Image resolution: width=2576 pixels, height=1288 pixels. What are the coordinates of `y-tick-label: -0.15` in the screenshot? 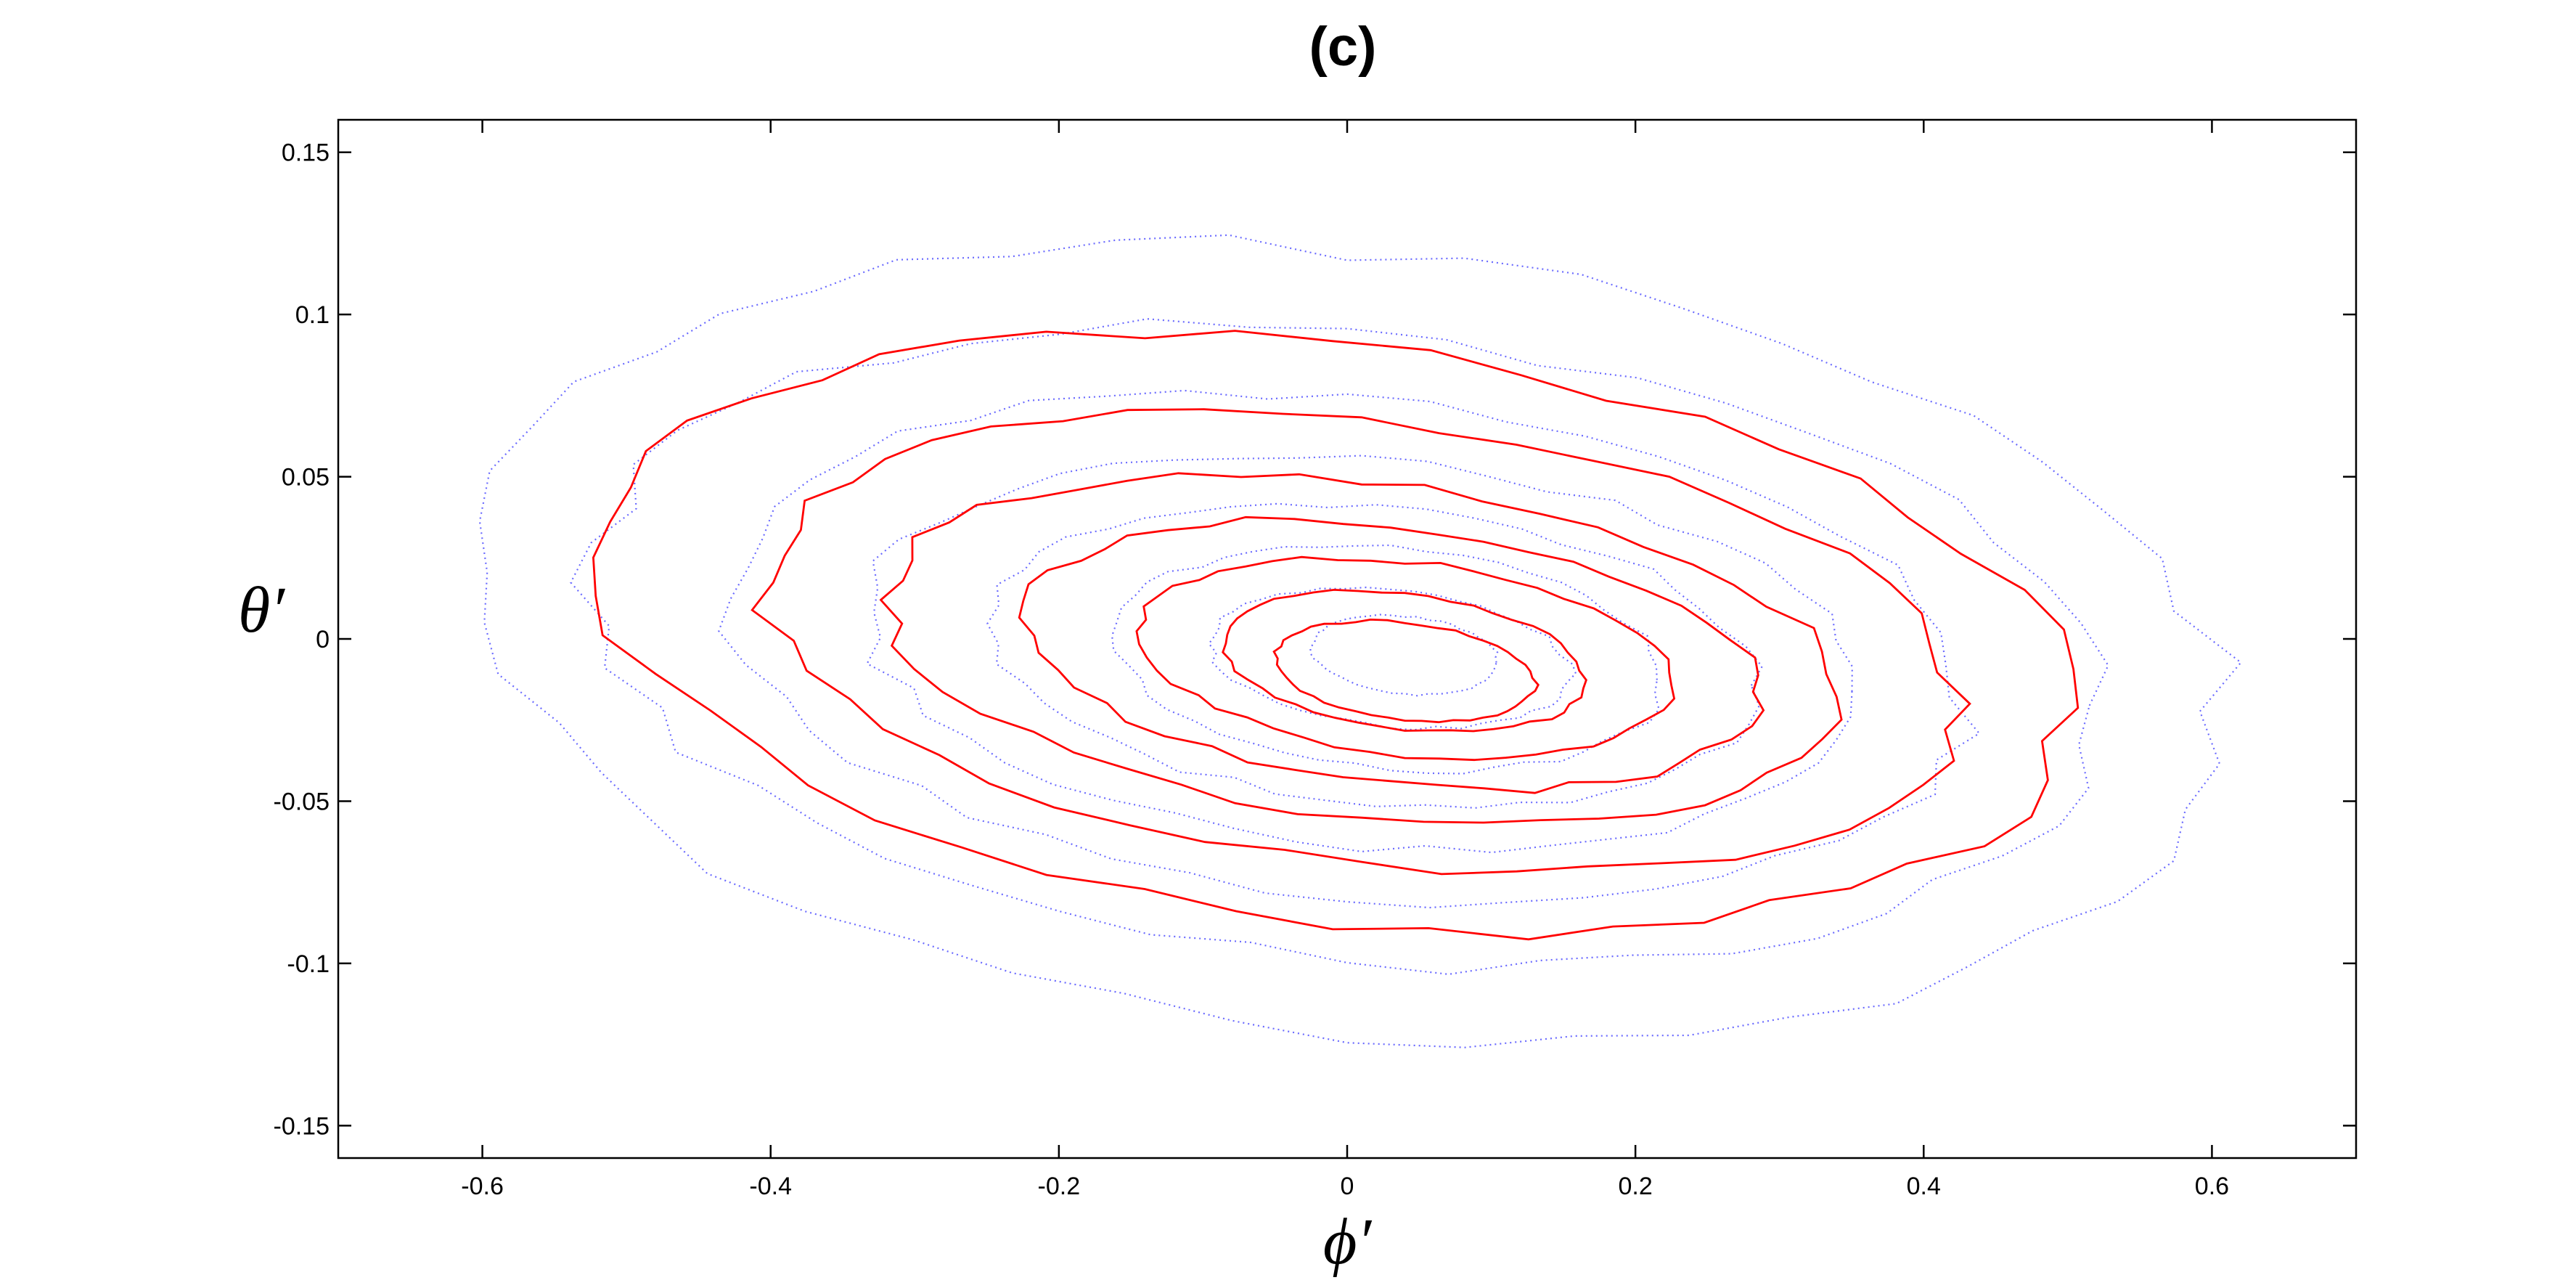 It's located at (302, 1126).